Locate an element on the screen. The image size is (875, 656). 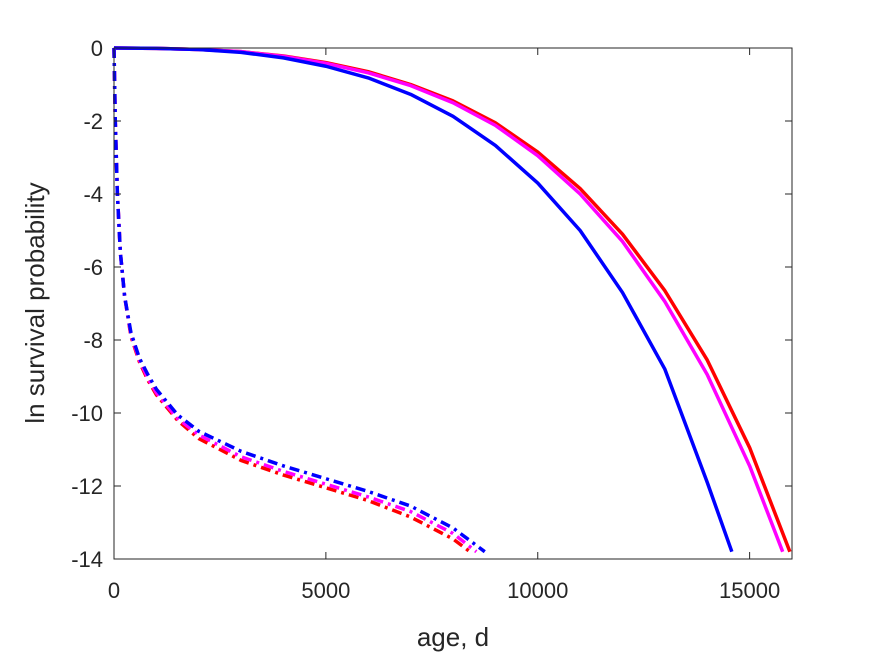
x-tick-label: 10000 is located at coordinates (537, 590).